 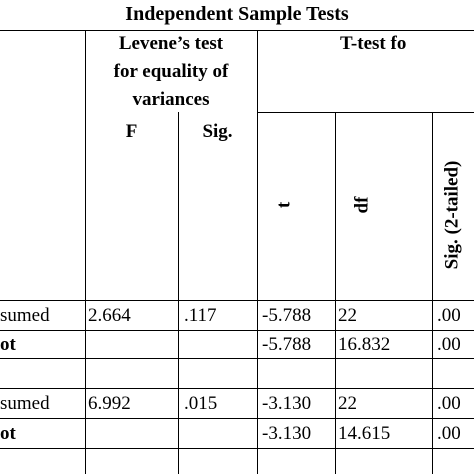 I want to click on column-header: Sig. (2-tailed), so click(x=452, y=215).